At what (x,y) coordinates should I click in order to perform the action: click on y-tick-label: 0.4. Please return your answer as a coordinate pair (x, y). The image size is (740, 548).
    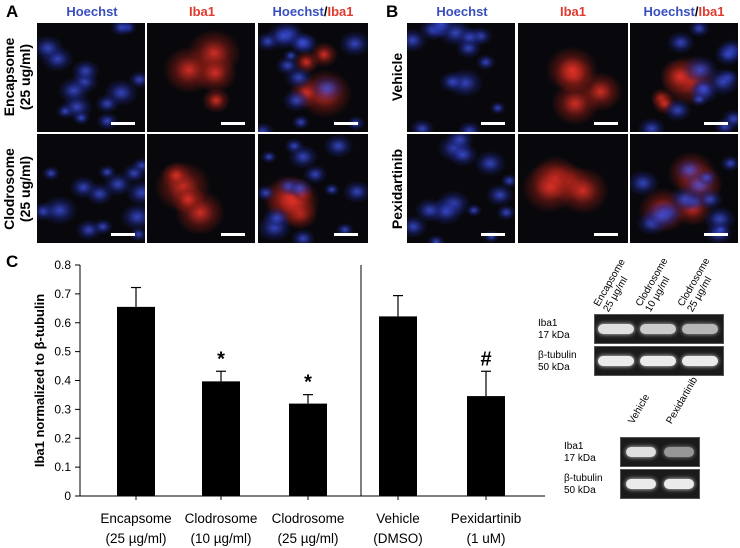
    Looking at the image, I should click on (62, 381).